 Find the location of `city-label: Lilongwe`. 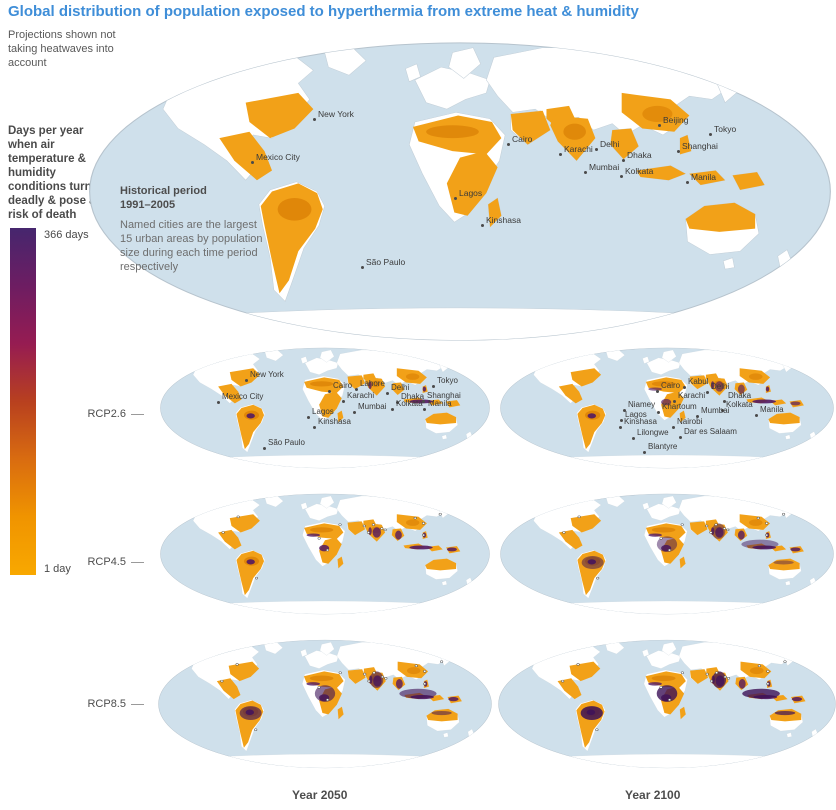

city-label: Lilongwe is located at coordinates (653, 432).